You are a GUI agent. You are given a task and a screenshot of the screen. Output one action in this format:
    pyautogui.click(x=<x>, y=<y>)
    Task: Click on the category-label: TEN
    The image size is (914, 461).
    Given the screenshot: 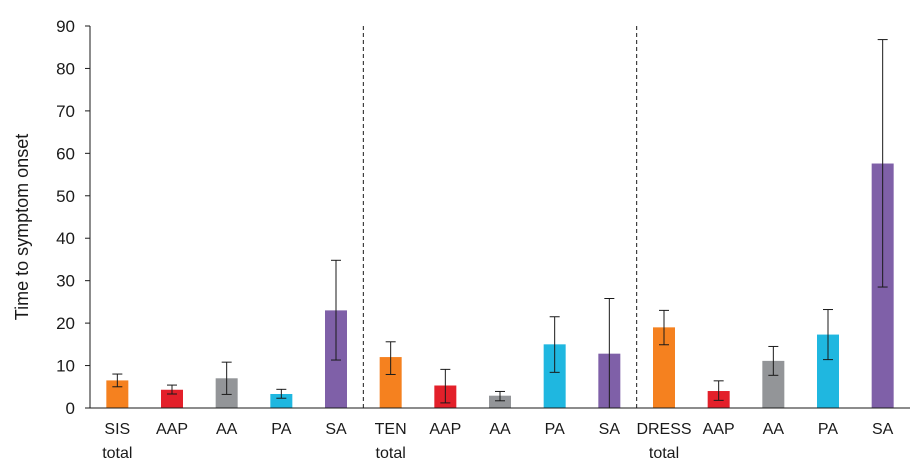 What is the action you would take?
    pyautogui.click(x=391, y=429)
    